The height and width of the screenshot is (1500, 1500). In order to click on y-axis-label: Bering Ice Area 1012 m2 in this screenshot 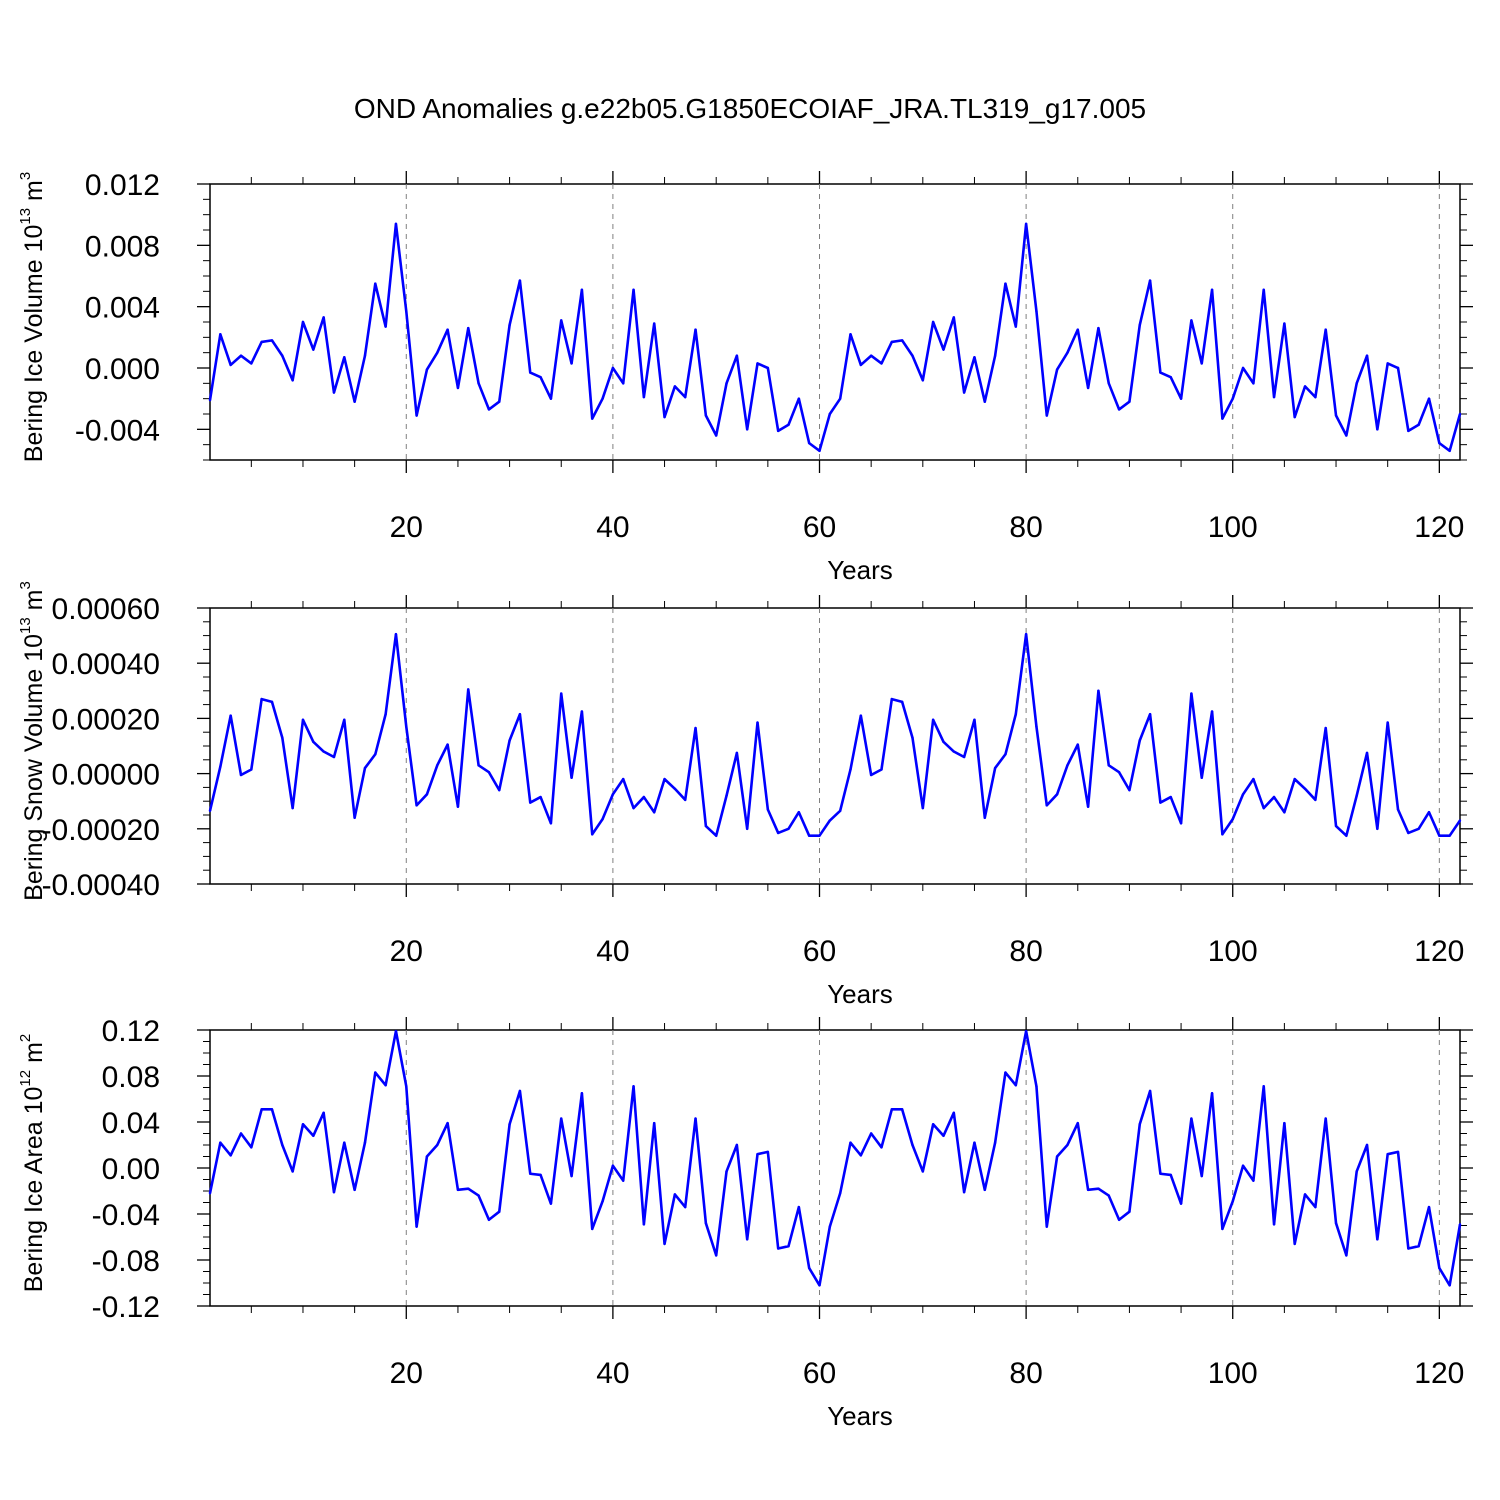, I will do `click(32, 1163)`.